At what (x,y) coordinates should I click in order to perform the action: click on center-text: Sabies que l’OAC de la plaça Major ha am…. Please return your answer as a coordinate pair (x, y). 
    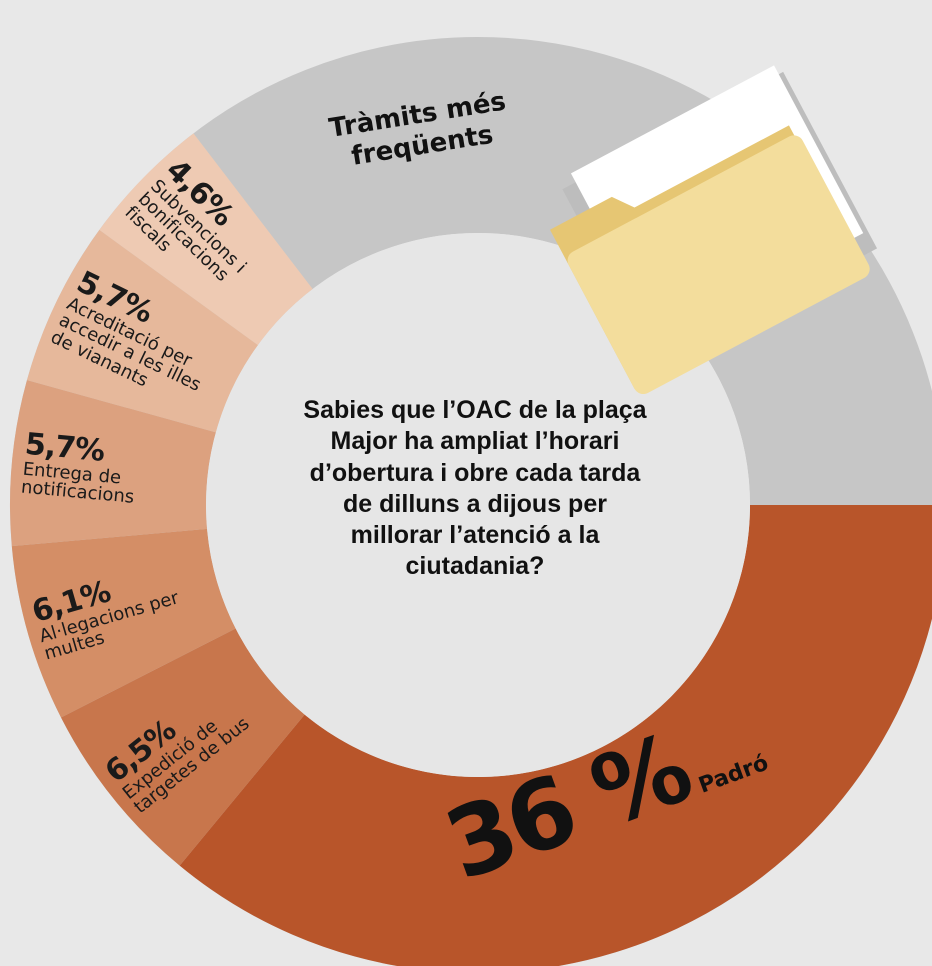
    Looking at the image, I should click on (475, 488).